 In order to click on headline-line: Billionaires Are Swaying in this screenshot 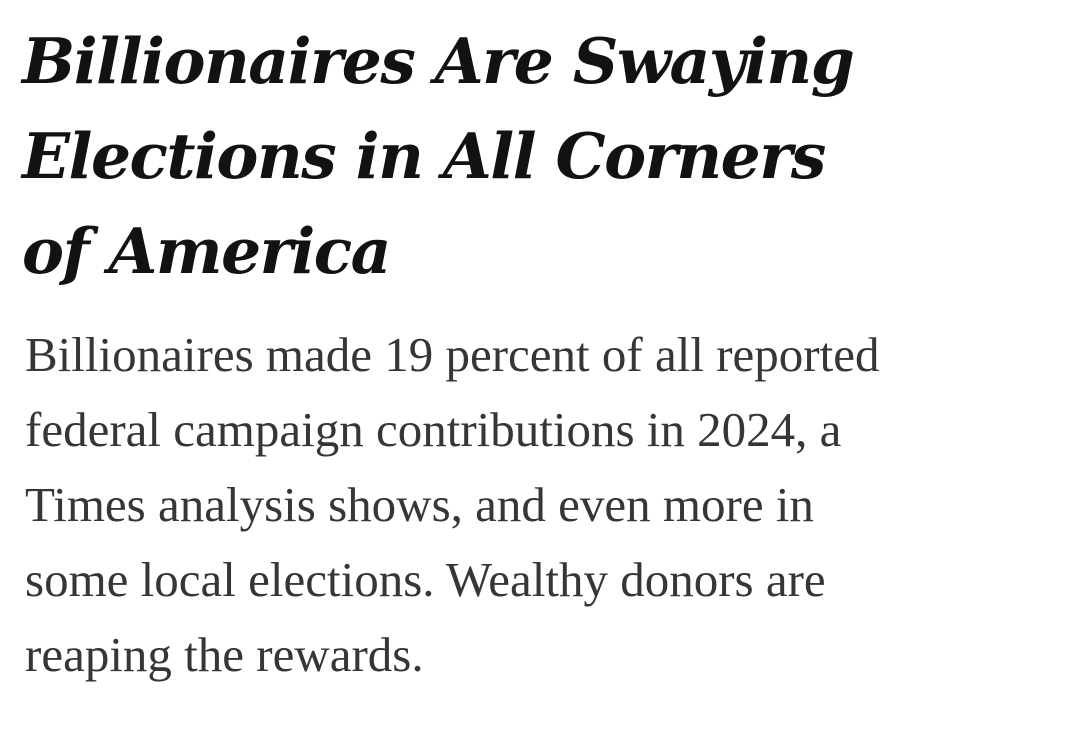, I will do `click(438, 61)`.